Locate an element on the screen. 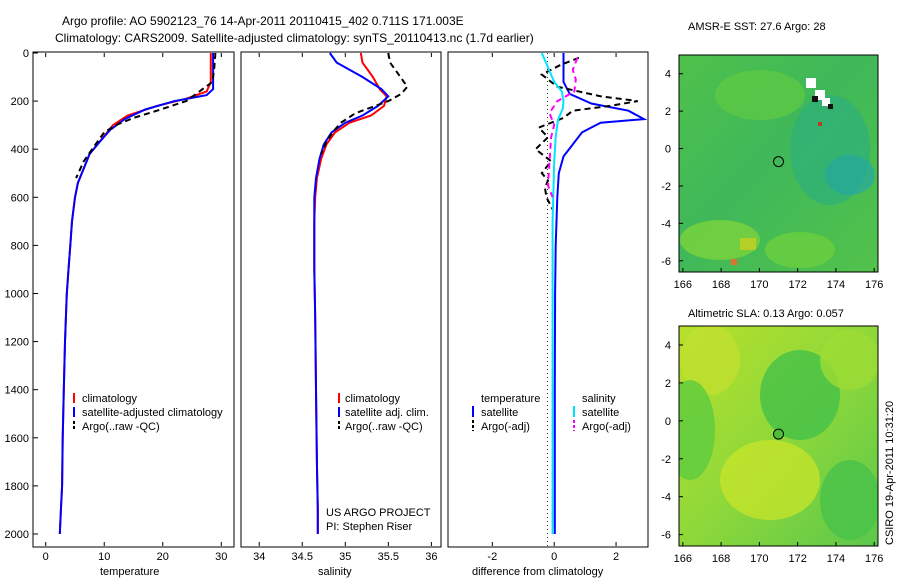  y-tick-label: 800 is located at coordinates (20, 246).